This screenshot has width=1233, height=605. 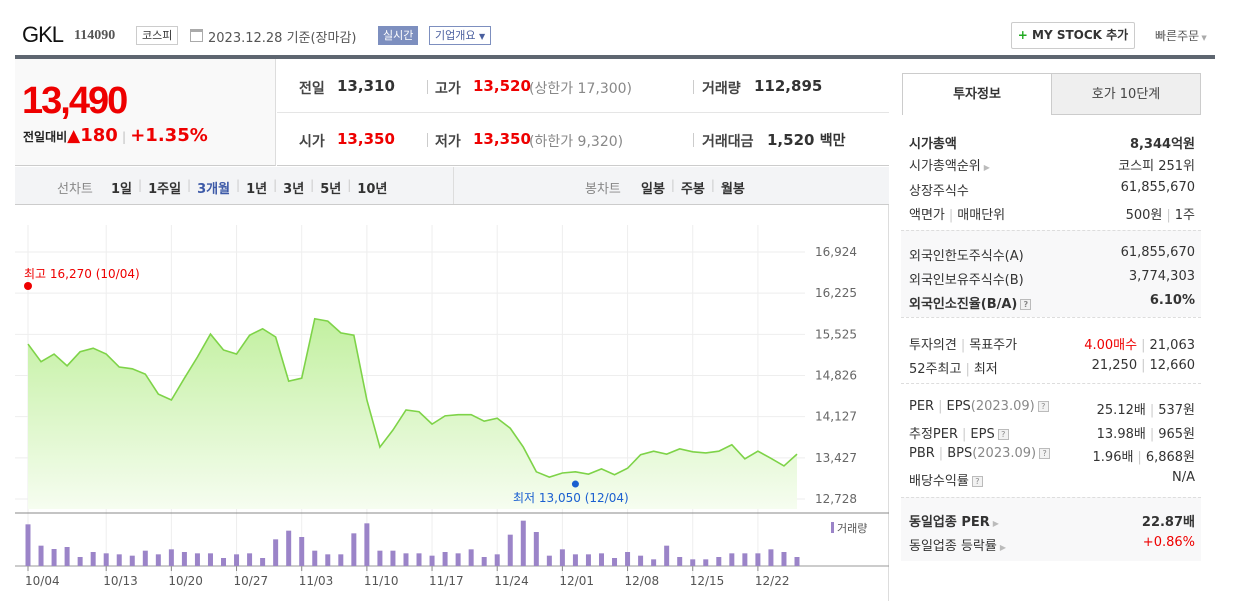 I want to click on info-period: (2023.09), so click(x=1002, y=406).